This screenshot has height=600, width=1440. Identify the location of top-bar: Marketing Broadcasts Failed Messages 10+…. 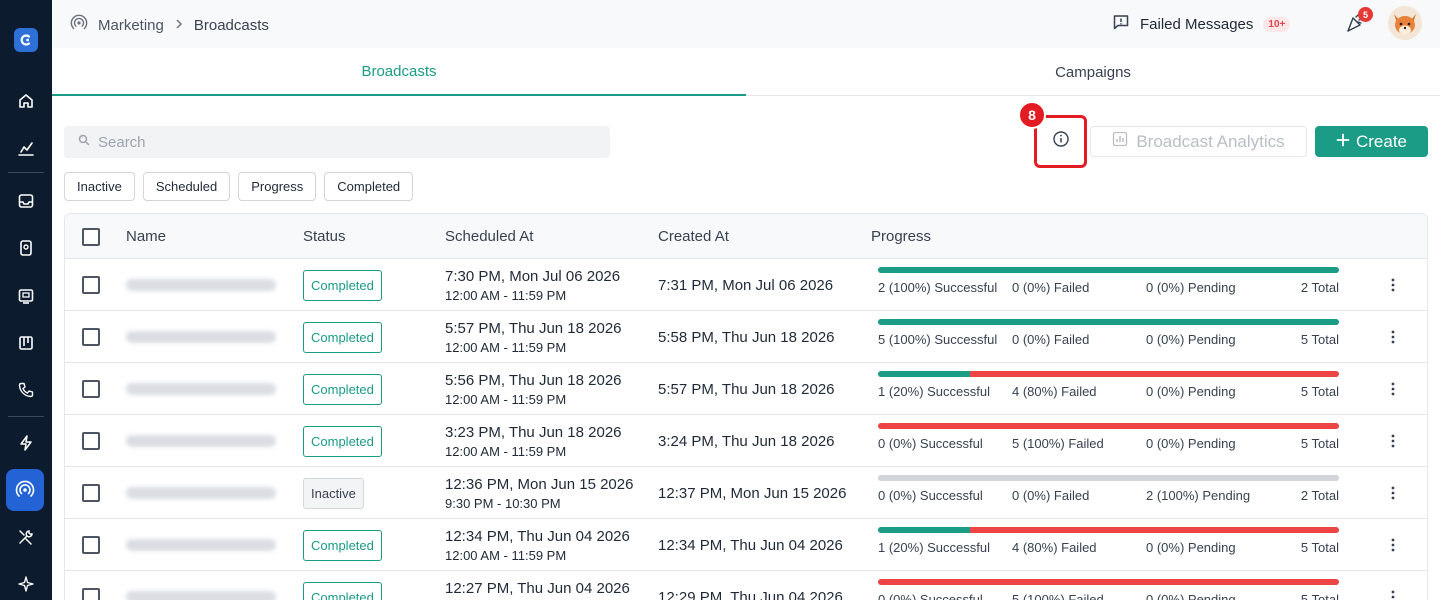
(746, 24).